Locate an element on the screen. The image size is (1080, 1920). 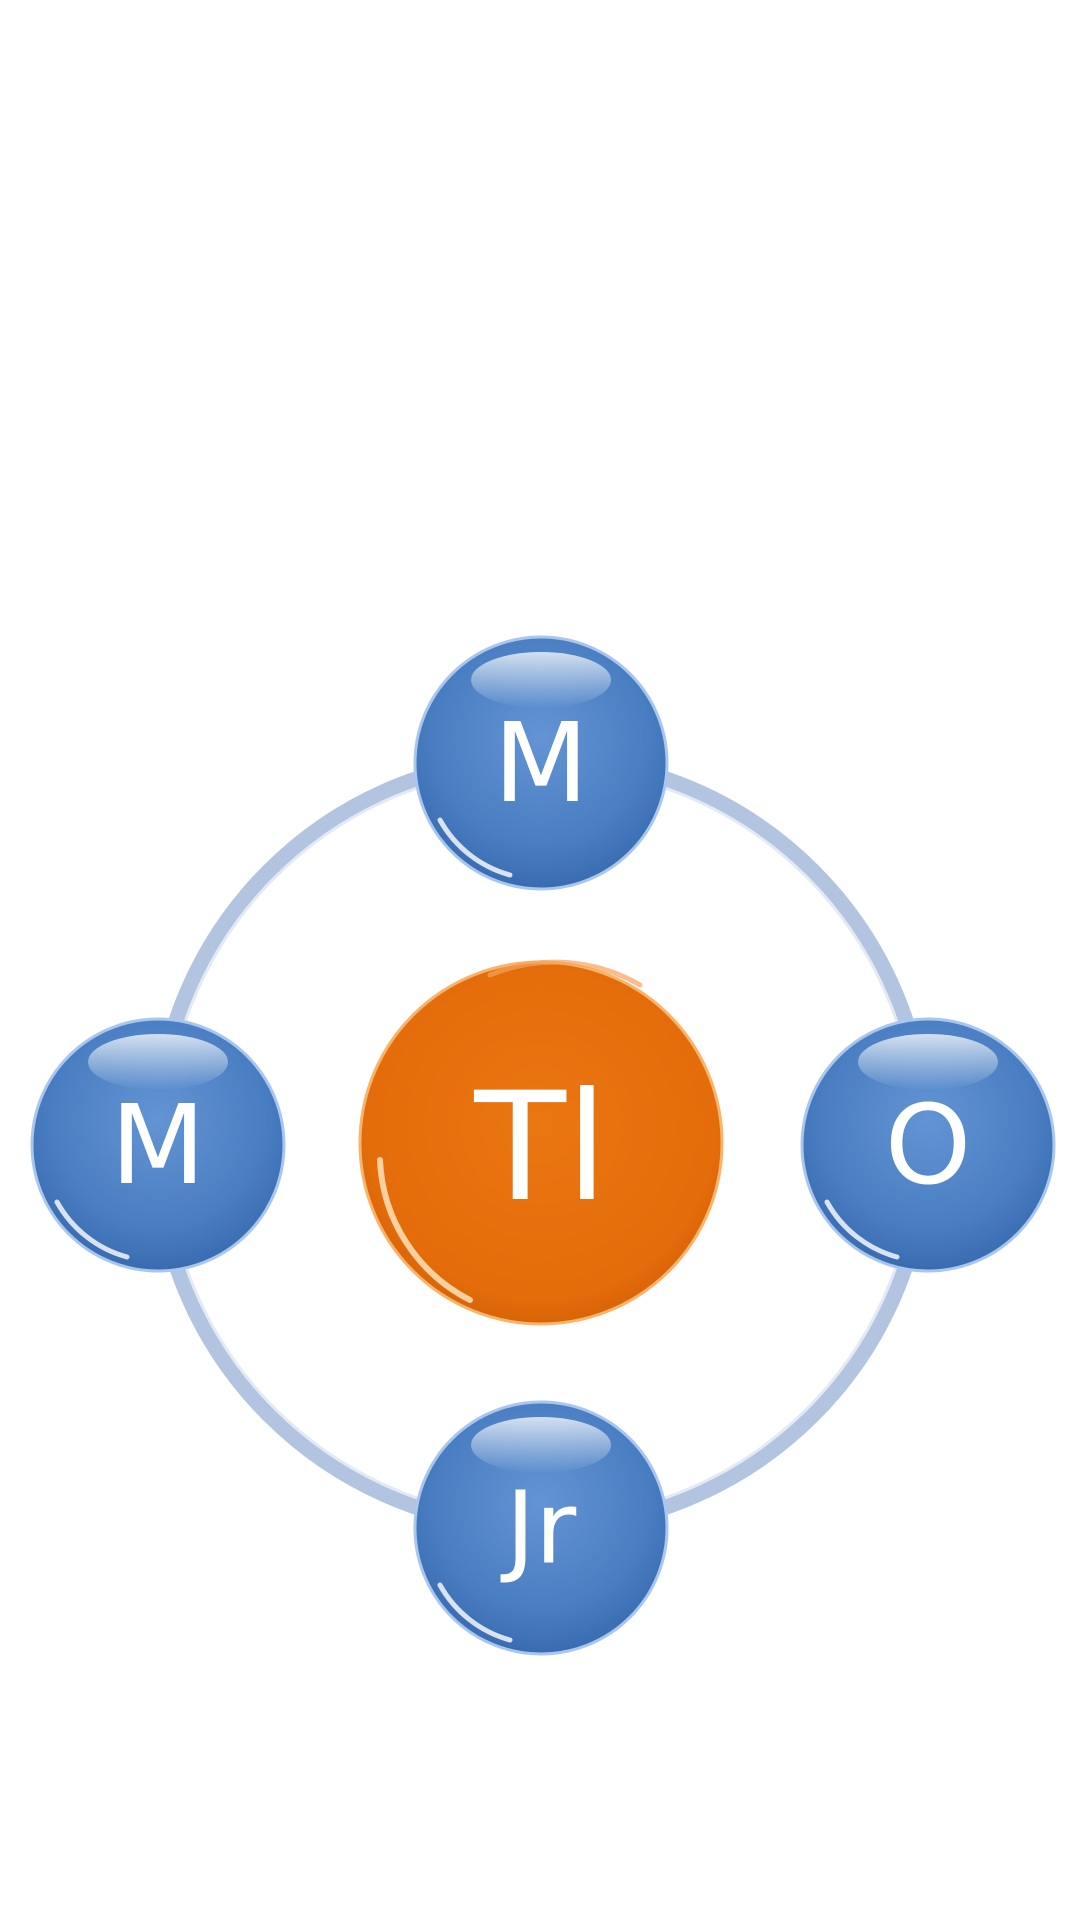
node-left-label: M is located at coordinates (158, 1145).